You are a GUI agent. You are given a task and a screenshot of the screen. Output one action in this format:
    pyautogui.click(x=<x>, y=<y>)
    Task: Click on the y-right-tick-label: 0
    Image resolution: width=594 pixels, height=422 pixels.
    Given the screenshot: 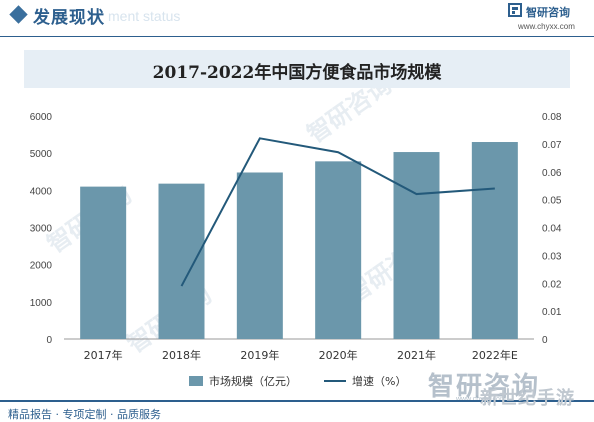 What is the action you would take?
    pyautogui.click(x=545, y=340)
    